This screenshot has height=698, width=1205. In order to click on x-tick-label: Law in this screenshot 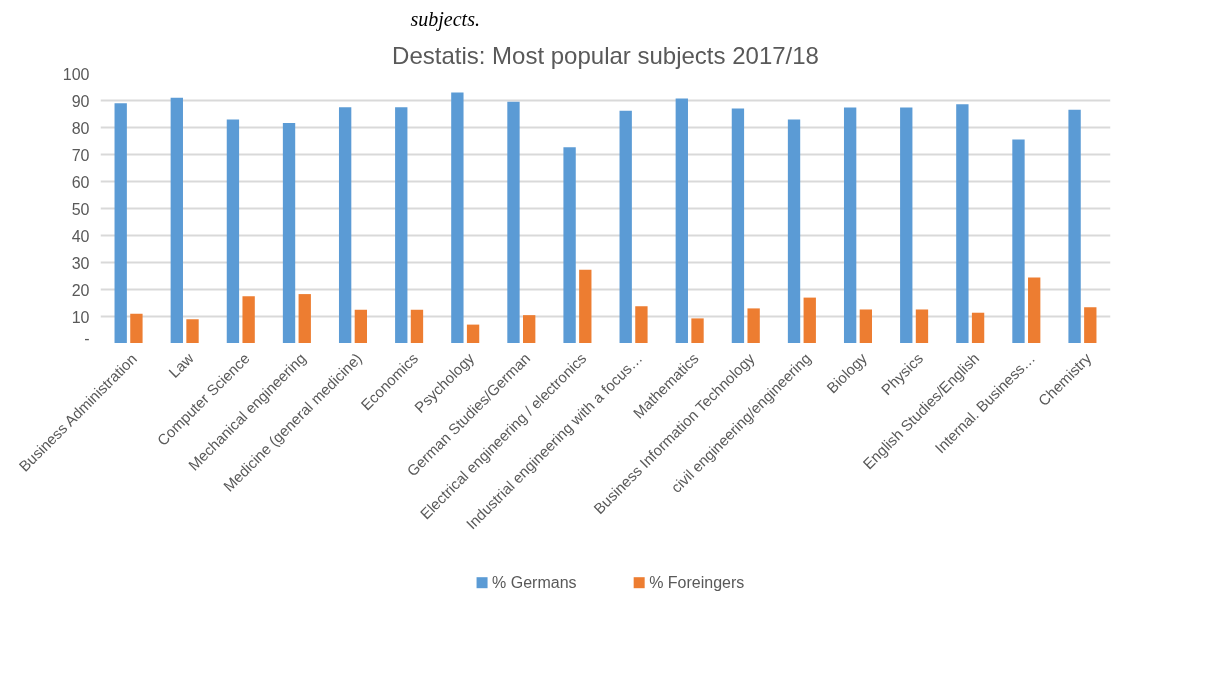, I will do `click(181, 365)`.